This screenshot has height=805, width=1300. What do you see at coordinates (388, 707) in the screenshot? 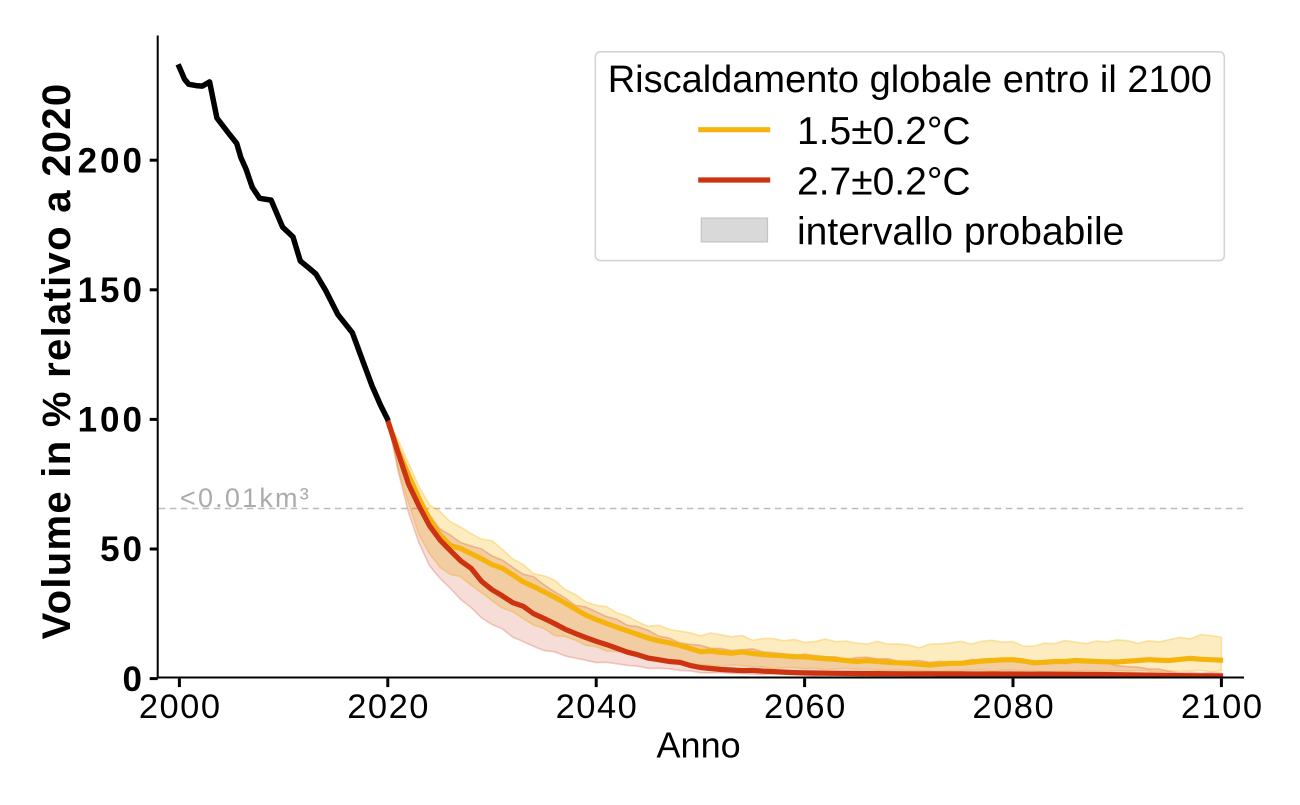
I see `svg-text: 2020` at bounding box center [388, 707].